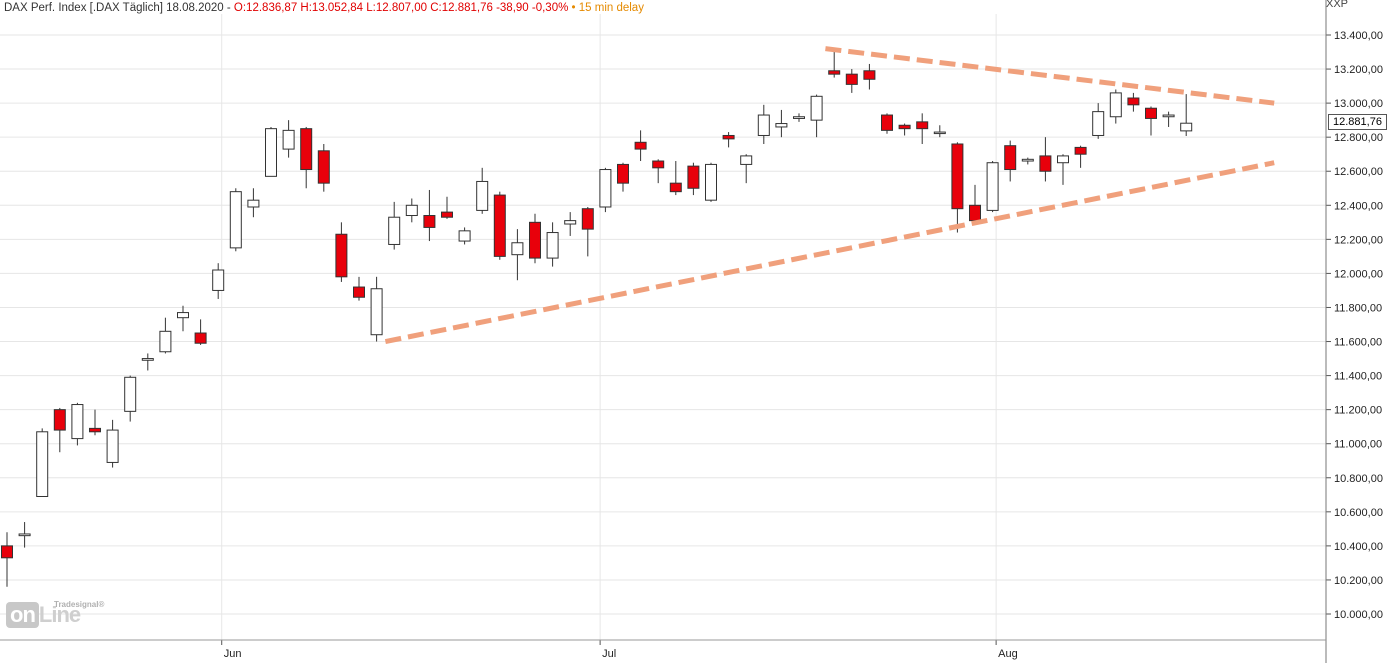 The width and height of the screenshot is (1391, 663). What do you see at coordinates (1337, 5) in the screenshot?
I see `symbol-label: XXP` at bounding box center [1337, 5].